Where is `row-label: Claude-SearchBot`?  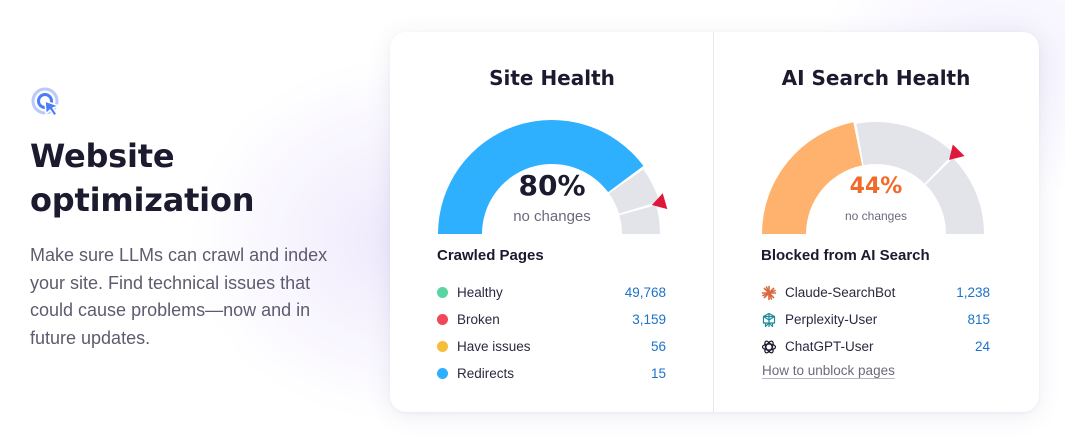 row-label: Claude-SearchBot is located at coordinates (840, 292).